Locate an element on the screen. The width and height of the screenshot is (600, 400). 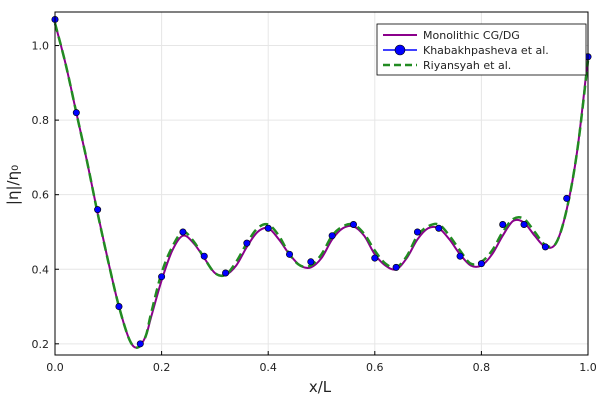
x-tick-label: 1.0 is located at coordinates (588, 367).